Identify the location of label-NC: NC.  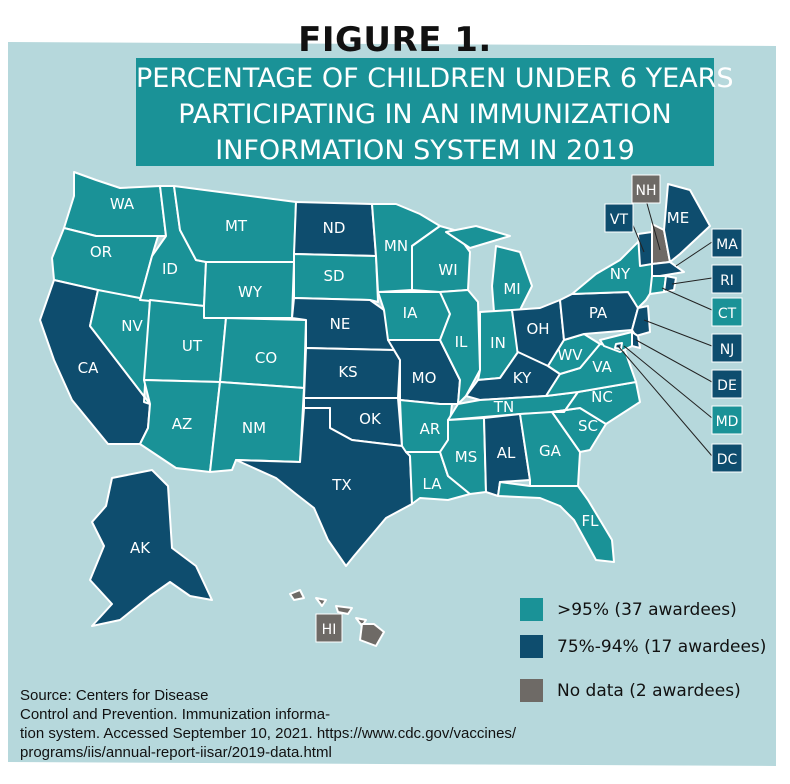
(602, 397).